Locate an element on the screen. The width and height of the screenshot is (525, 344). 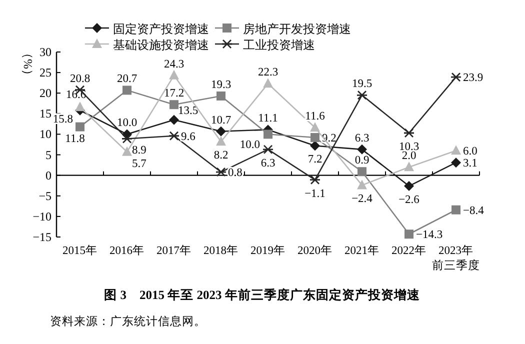
data-label: −14.3 is located at coordinates (429, 235).